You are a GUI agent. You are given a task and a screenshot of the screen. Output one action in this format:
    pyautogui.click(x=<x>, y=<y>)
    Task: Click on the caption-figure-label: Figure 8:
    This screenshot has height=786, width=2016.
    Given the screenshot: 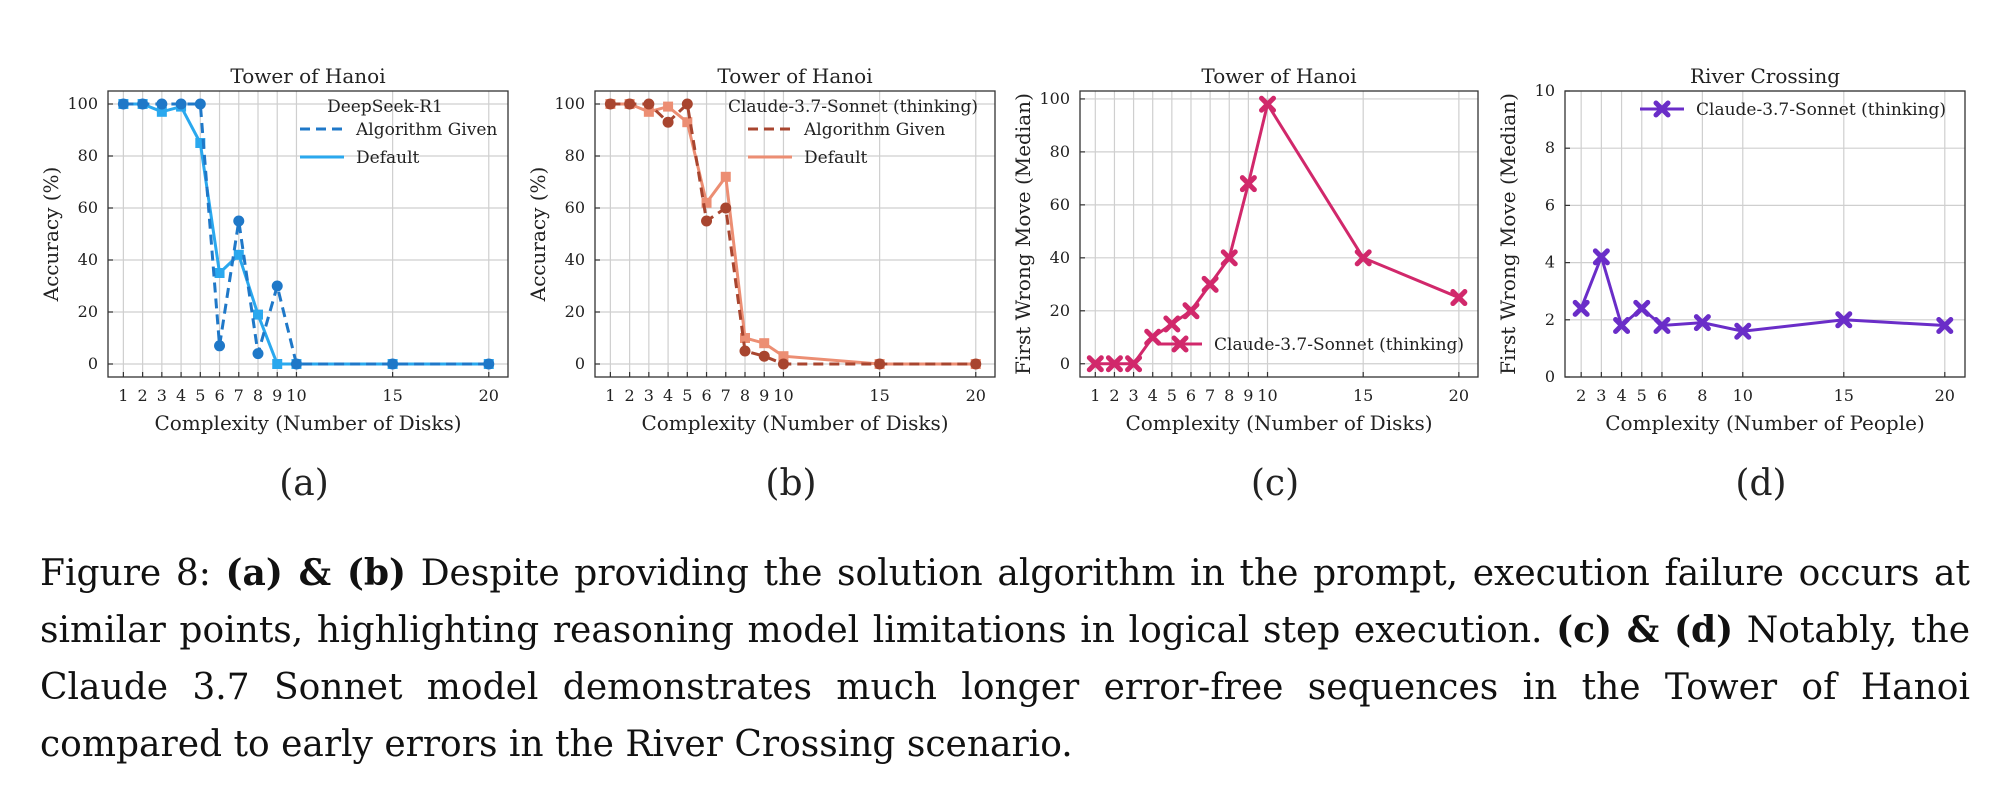 What is the action you would take?
    pyautogui.click(x=125, y=573)
    